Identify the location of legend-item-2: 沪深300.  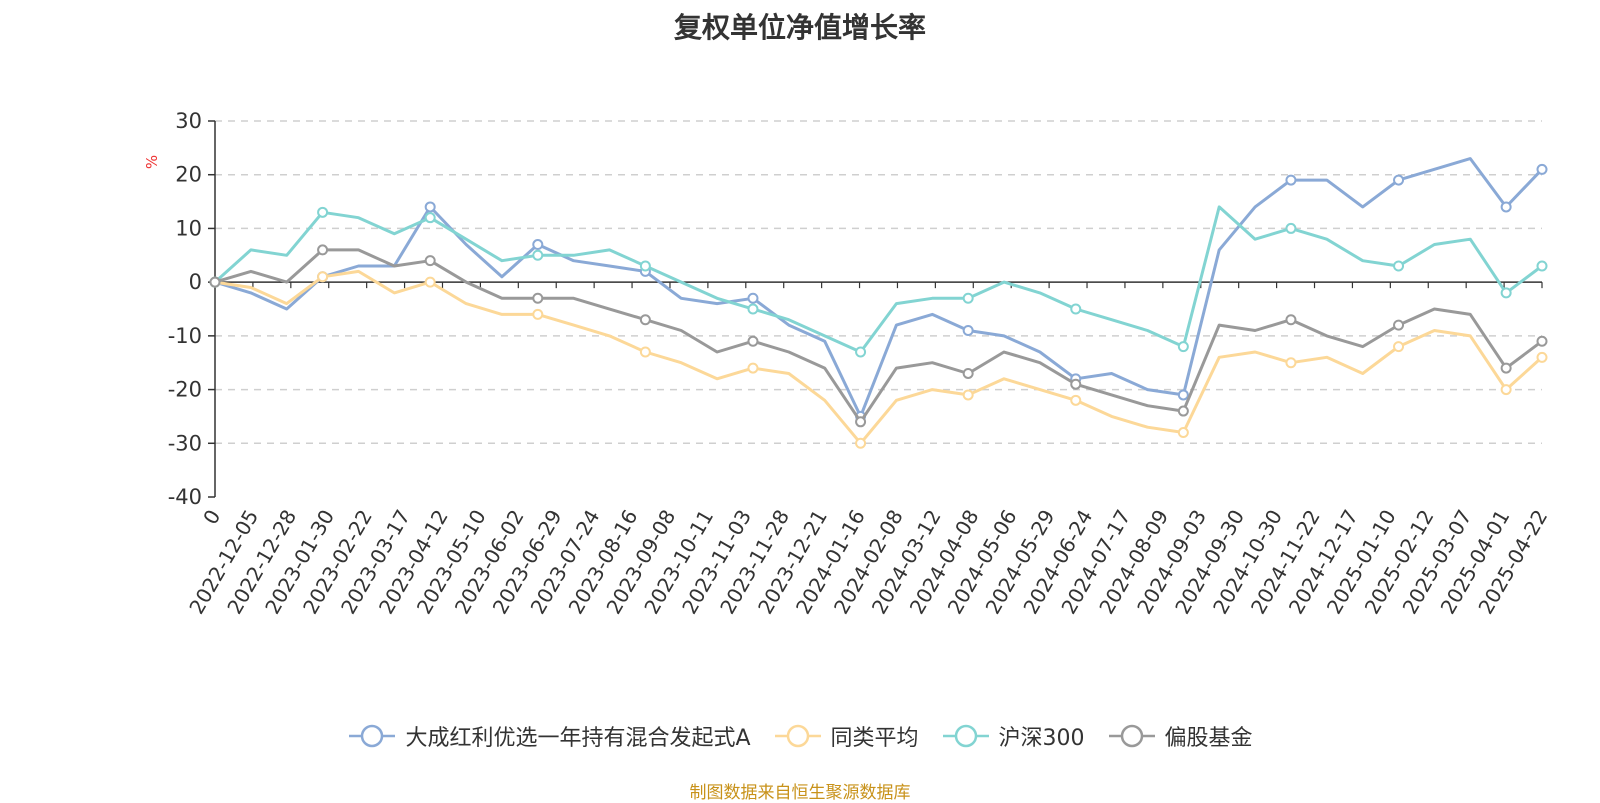
(1013, 736).